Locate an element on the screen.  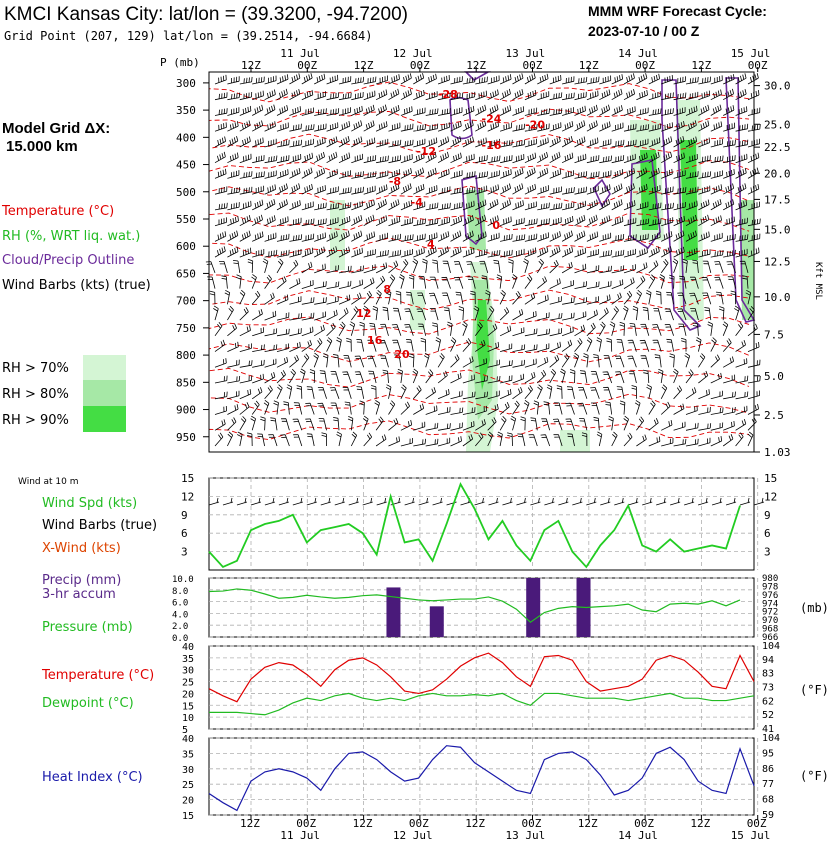
dewpoint-label: Dewpoint (°C) is located at coordinates (88, 703).